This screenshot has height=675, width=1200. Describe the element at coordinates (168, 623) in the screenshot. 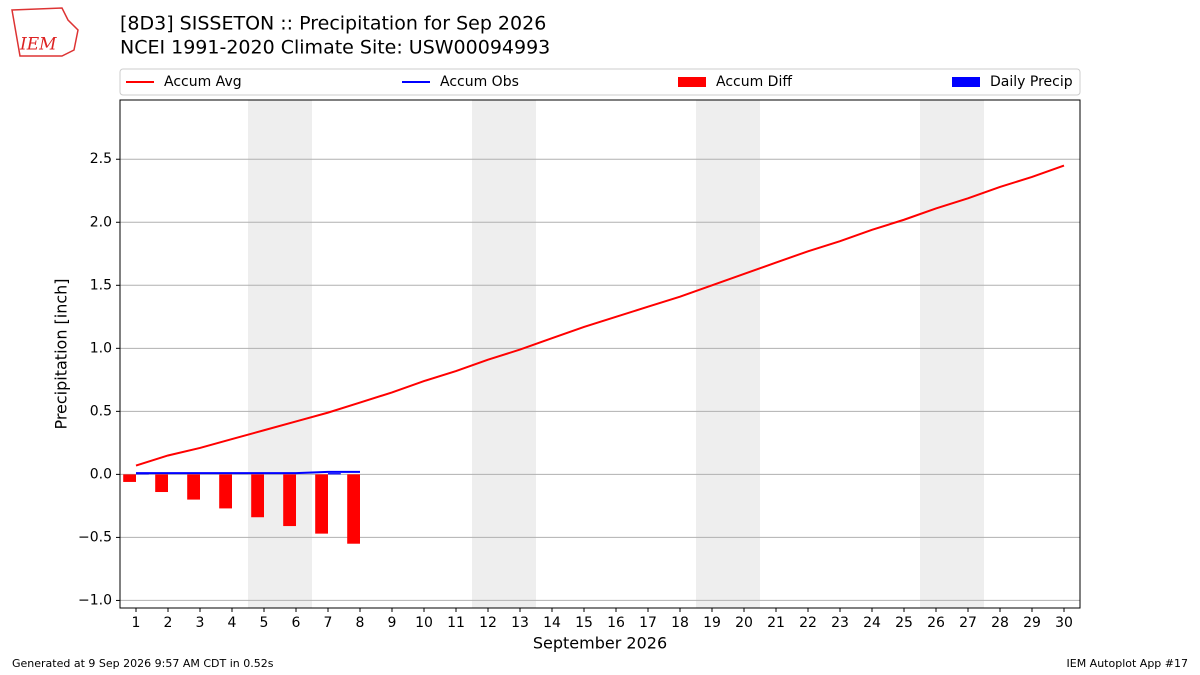

I see `x-tick-label: 2` at that location.